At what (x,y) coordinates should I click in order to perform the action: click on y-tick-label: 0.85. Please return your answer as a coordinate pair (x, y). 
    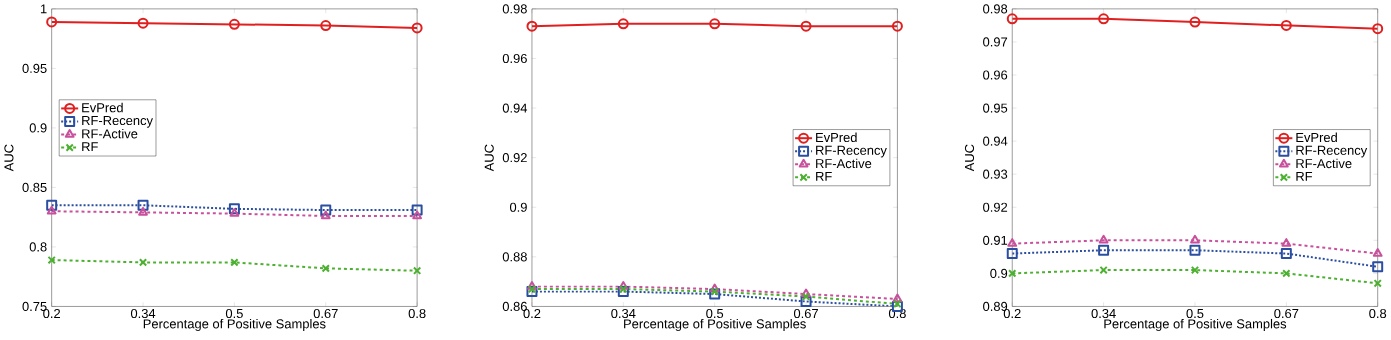
    Looking at the image, I should click on (34, 187).